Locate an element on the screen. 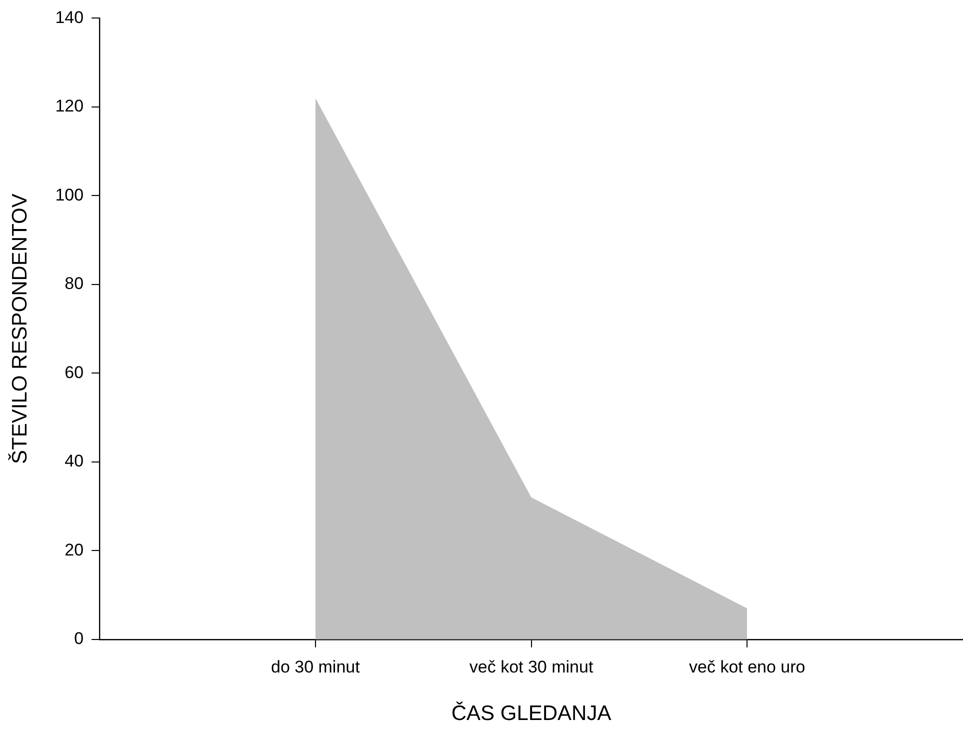 The height and width of the screenshot is (735, 963). y-tick-label: 40 is located at coordinates (74, 461).